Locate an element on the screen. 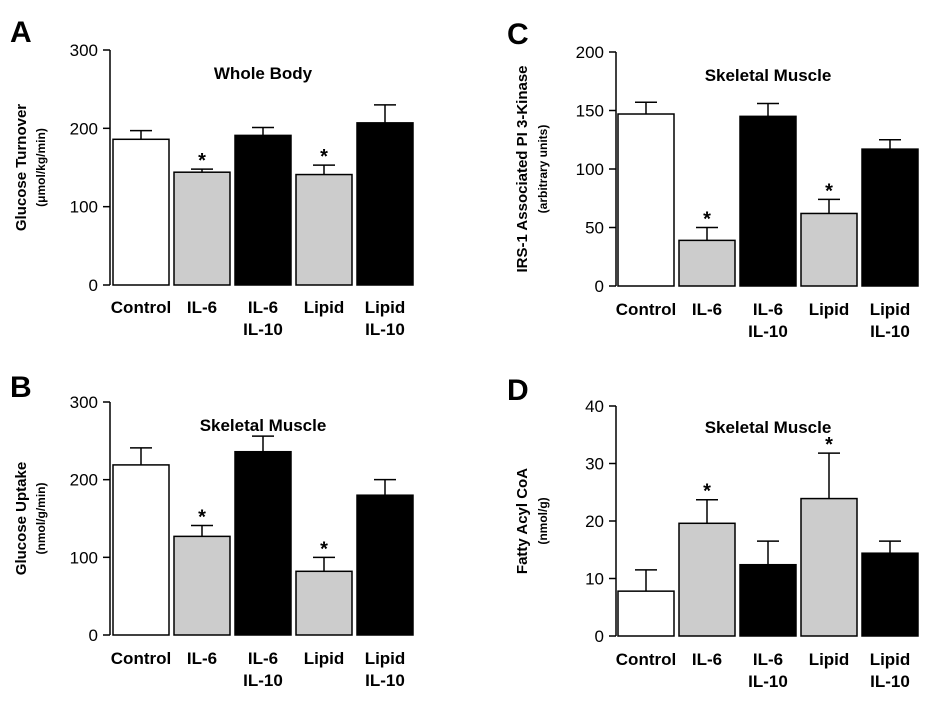 This screenshot has width=944, height=705. y-tick-label: 10 is located at coordinates (594, 579).